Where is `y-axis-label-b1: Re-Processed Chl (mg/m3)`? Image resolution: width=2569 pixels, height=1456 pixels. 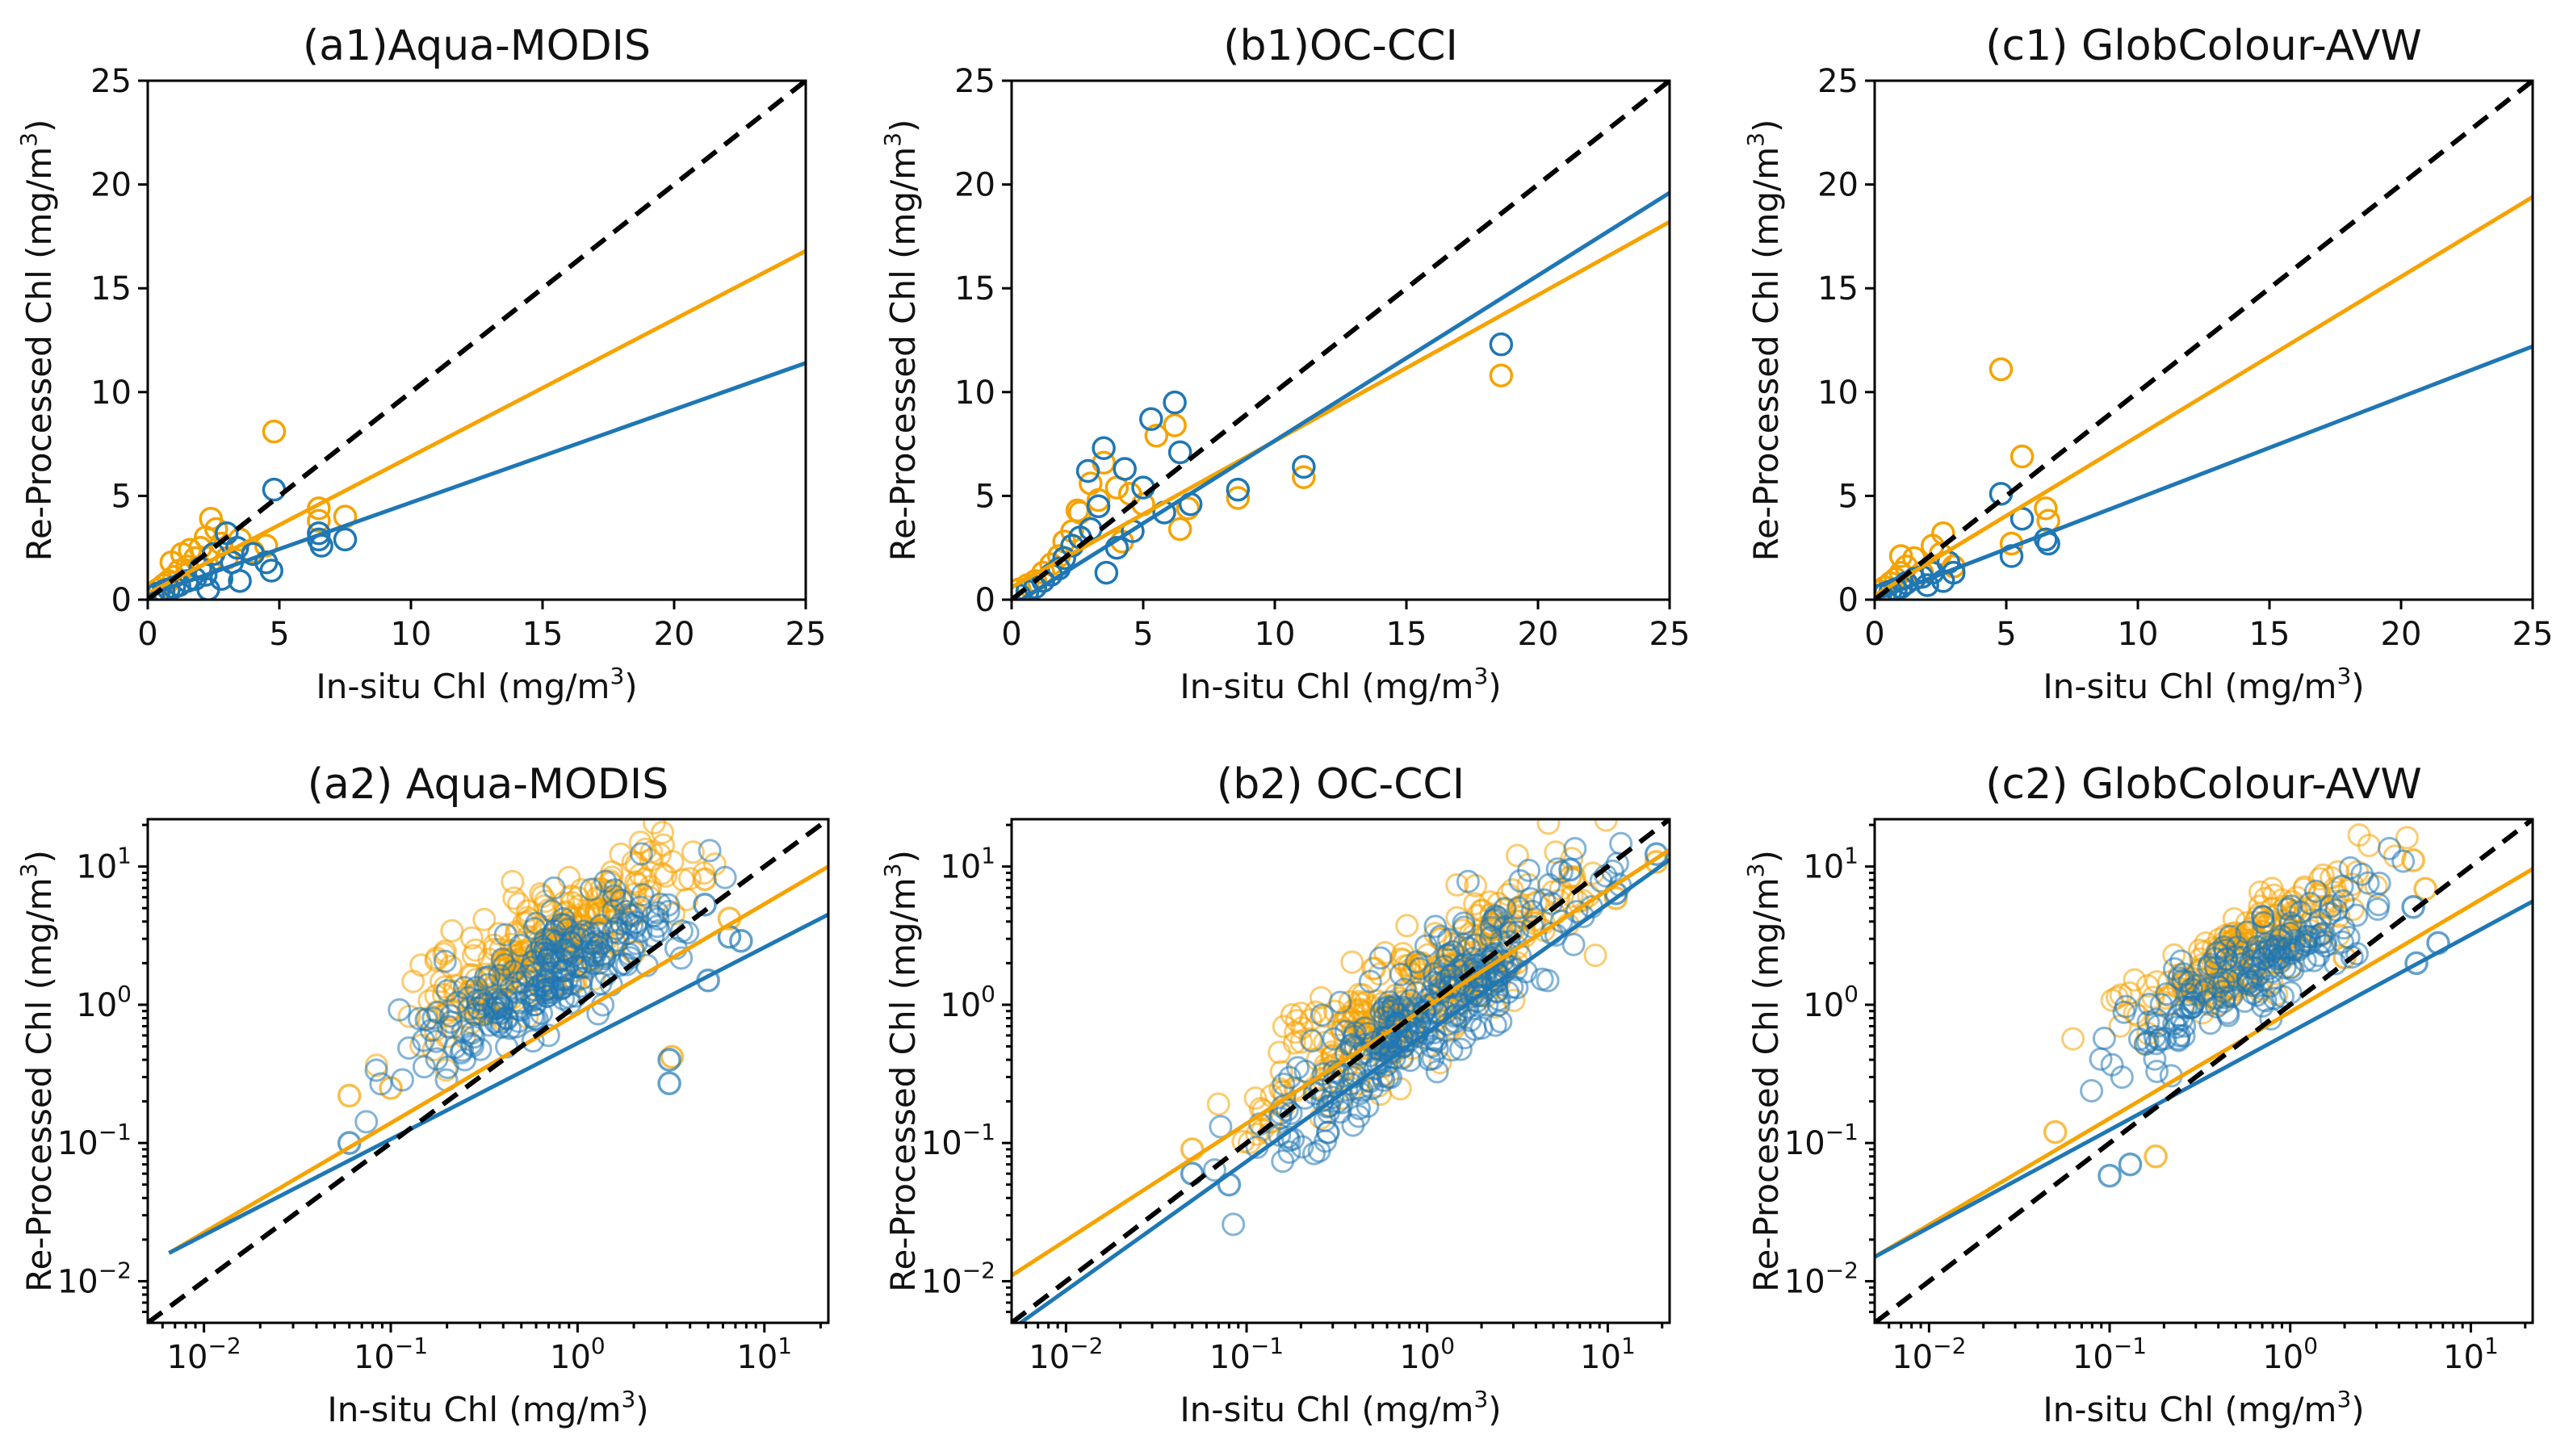
y-axis-label-b1: Re-Processed Chl (mg/m3) is located at coordinates (901, 340).